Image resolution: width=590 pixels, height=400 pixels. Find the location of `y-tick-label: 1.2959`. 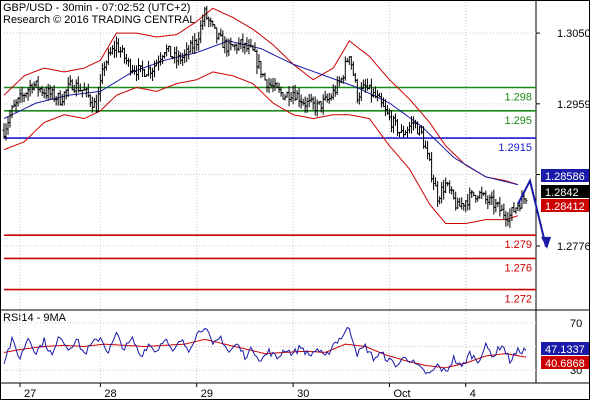

y-tick-label: 1.2959 is located at coordinates (573, 105).